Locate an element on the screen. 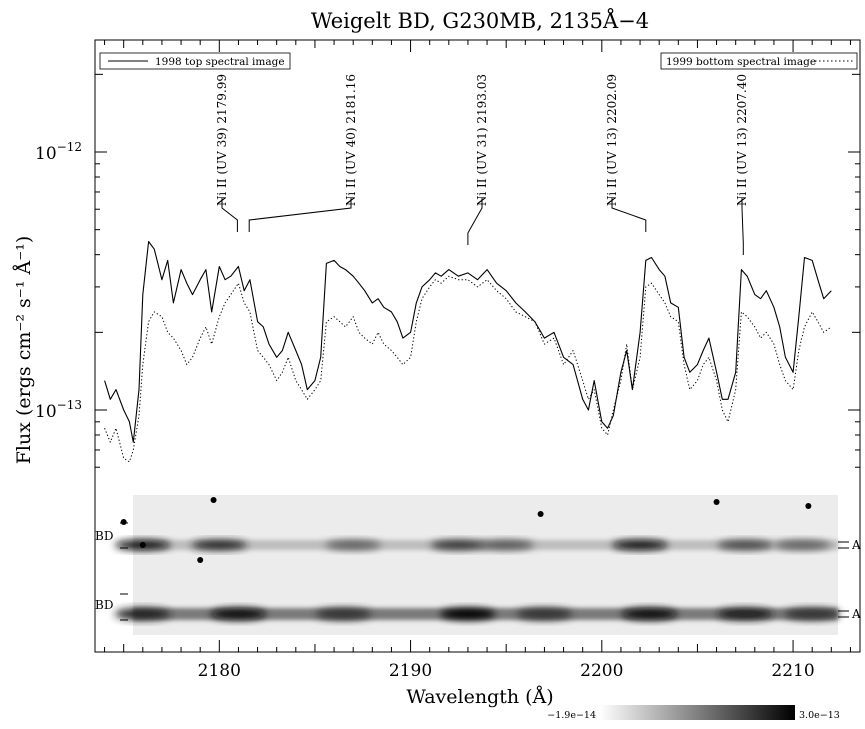 The height and width of the screenshot is (729, 865). line-id-label: Ni II (UV 13) 2207.40 is located at coordinates (742, 140).